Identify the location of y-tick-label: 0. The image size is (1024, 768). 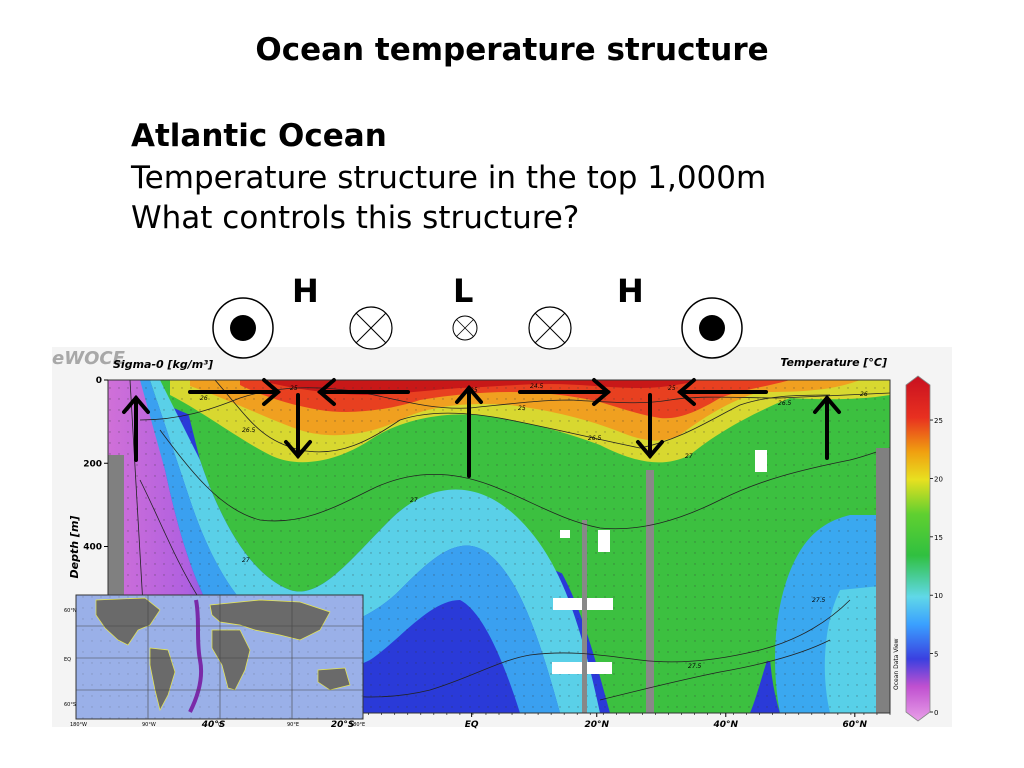
(99, 381).